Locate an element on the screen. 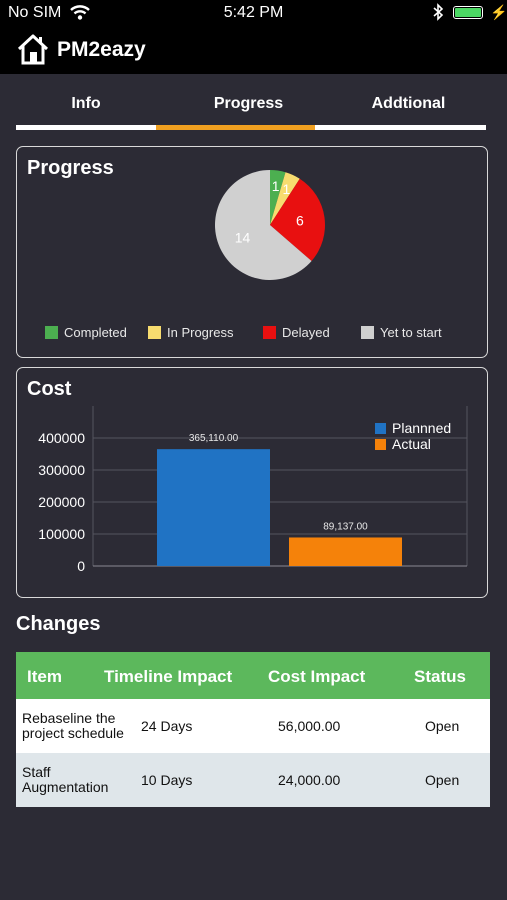 This screenshot has width=507, height=900. tab-info: Info is located at coordinates (86, 103).